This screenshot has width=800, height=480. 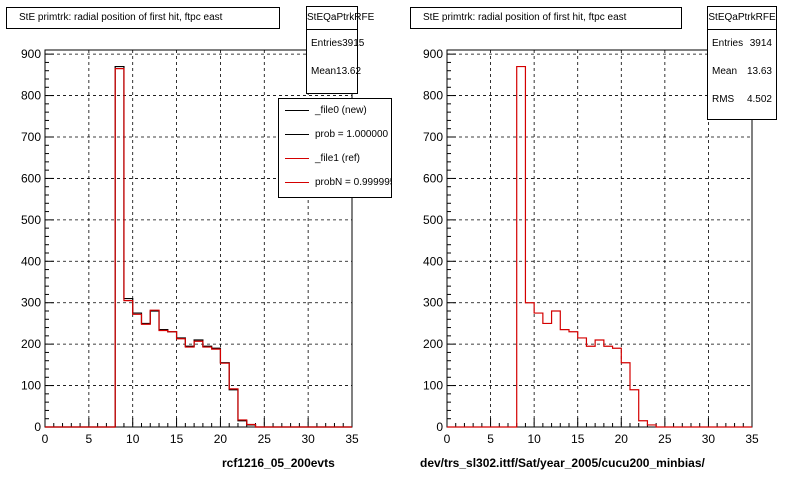 I want to click on stats-value: 13.63, so click(x=759, y=71).